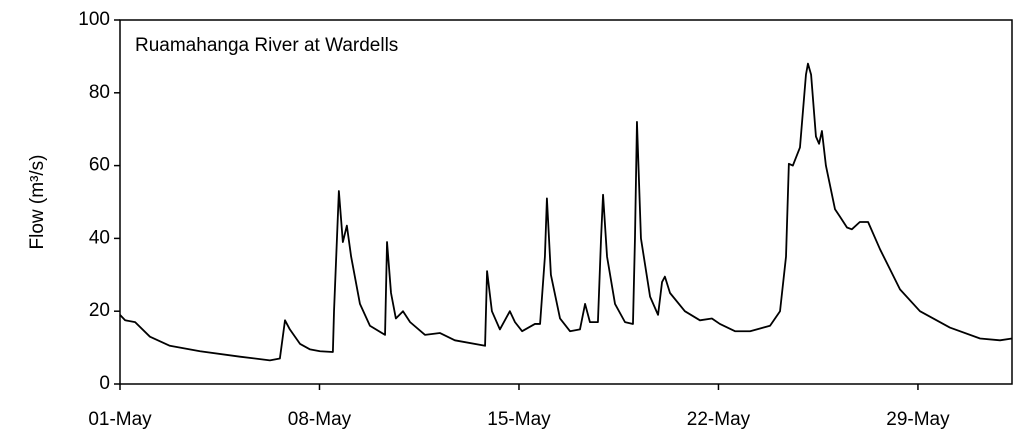 The image size is (1013, 440). Describe the element at coordinates (104, 383) in the screenshot. I see `y-tick-label: 0` at that location.